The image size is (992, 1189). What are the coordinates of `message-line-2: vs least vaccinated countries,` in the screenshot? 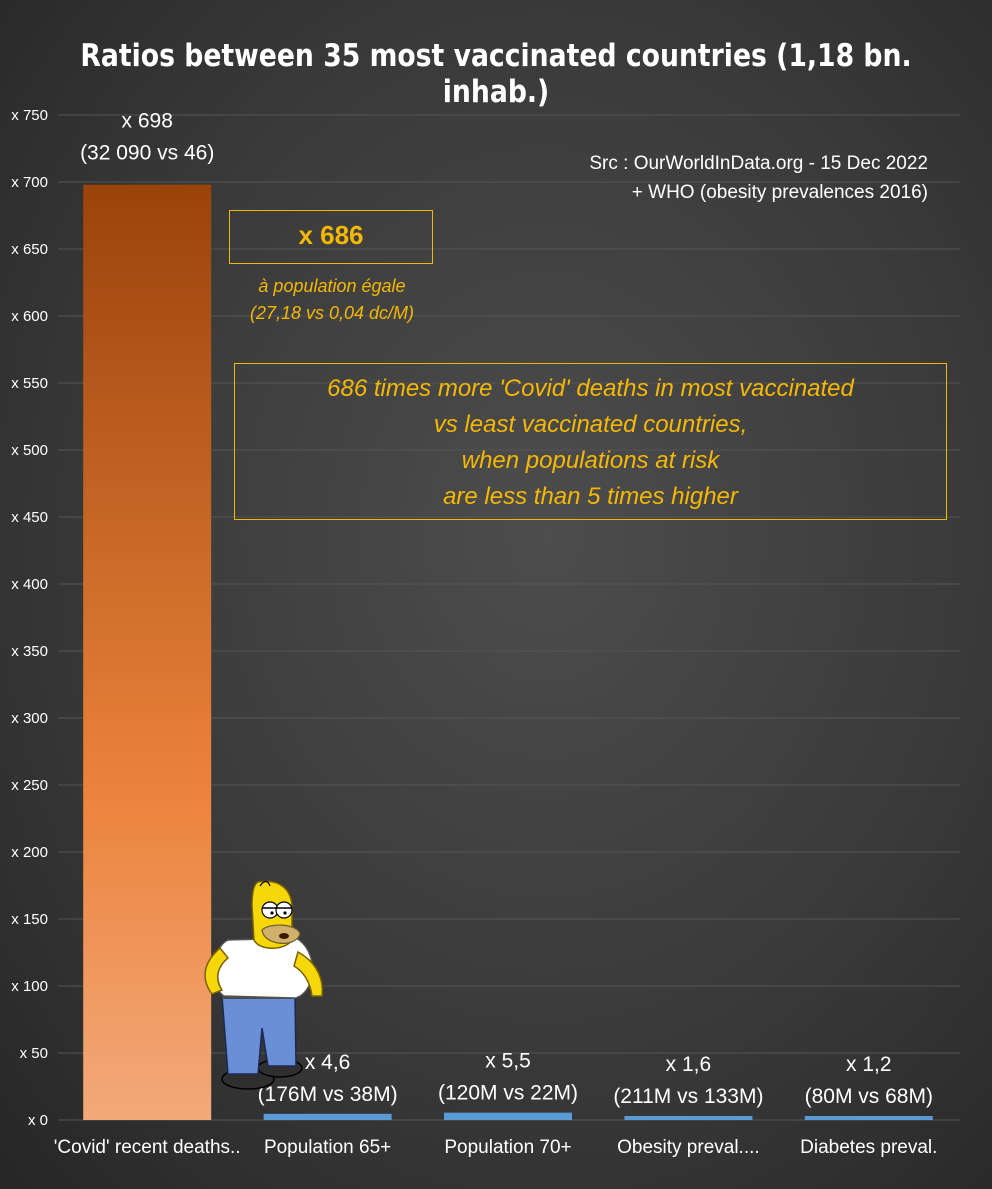 It's located at (590, 424).